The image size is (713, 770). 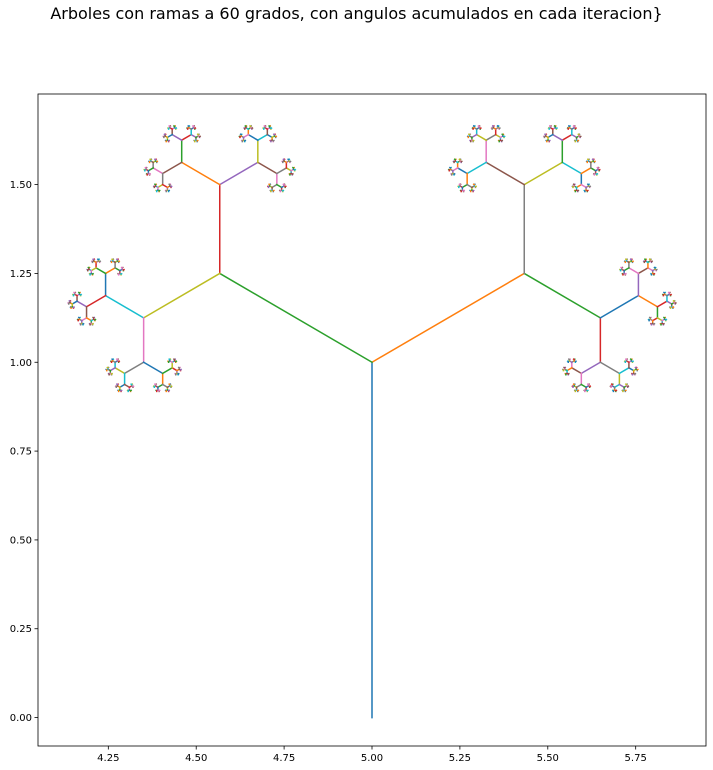 I want to click on x-tick-label: 4.25, so click(x=108, y=758).